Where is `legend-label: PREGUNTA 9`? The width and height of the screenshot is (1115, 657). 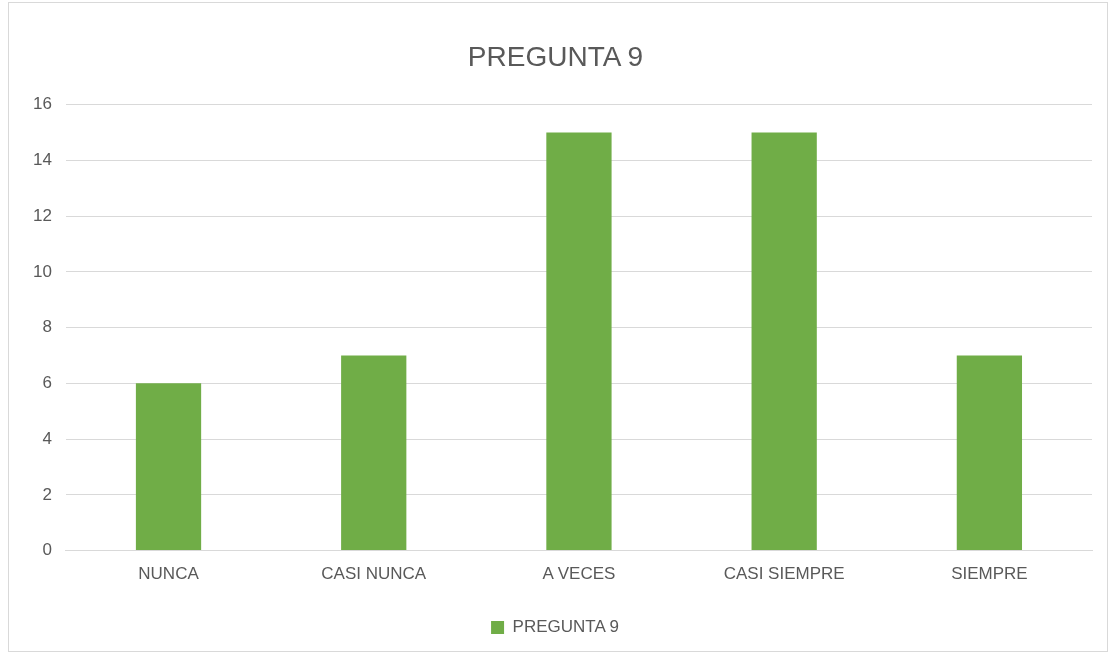 legend-label: PREGUNTA 9 is located at coordinates (565, 627).